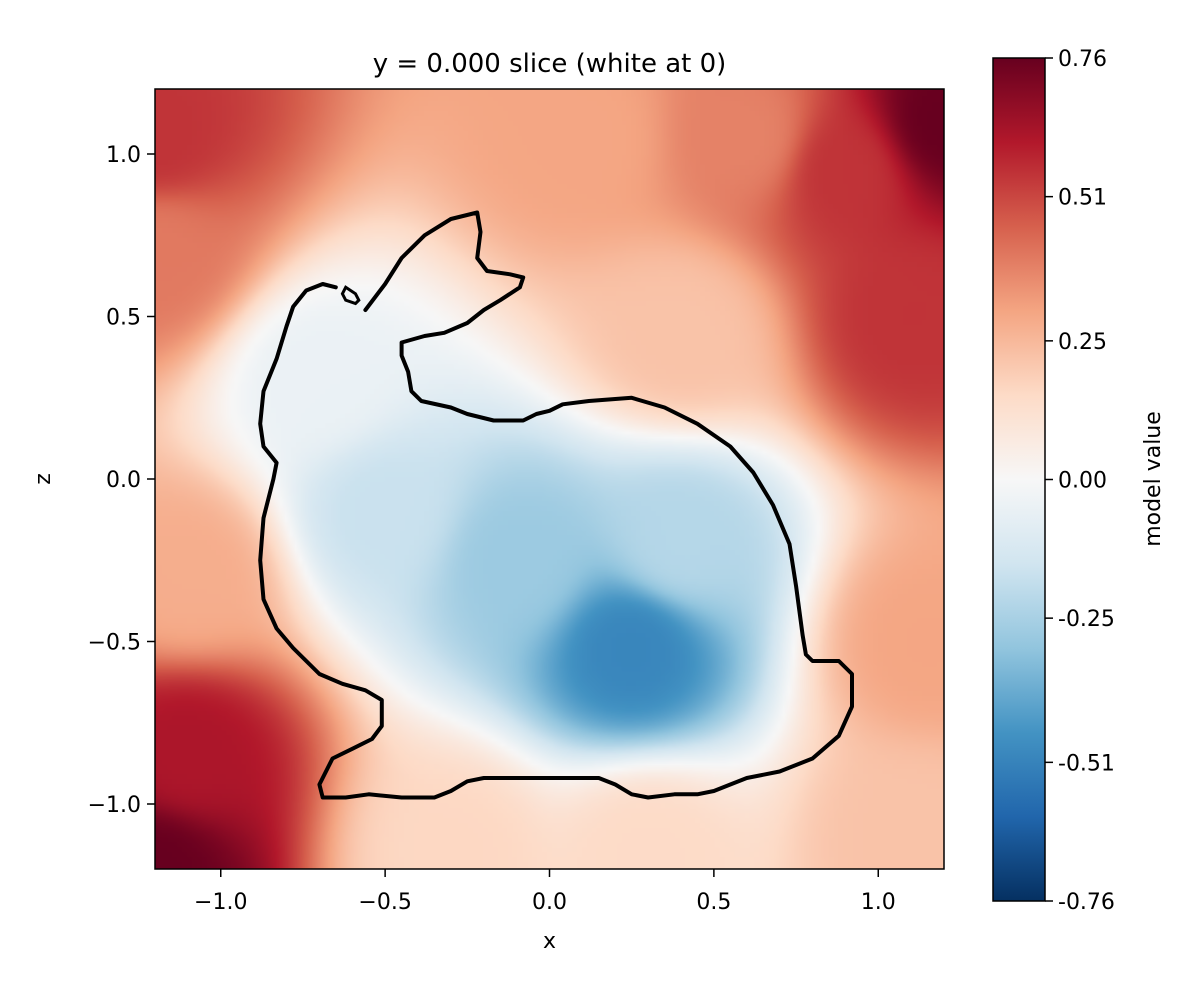 The image size is (1200, 1000). What do you see at coordinates (713, 902) in the screenshot?
I see `x-tick-label: 0.5` at bounding box center [713, 902].